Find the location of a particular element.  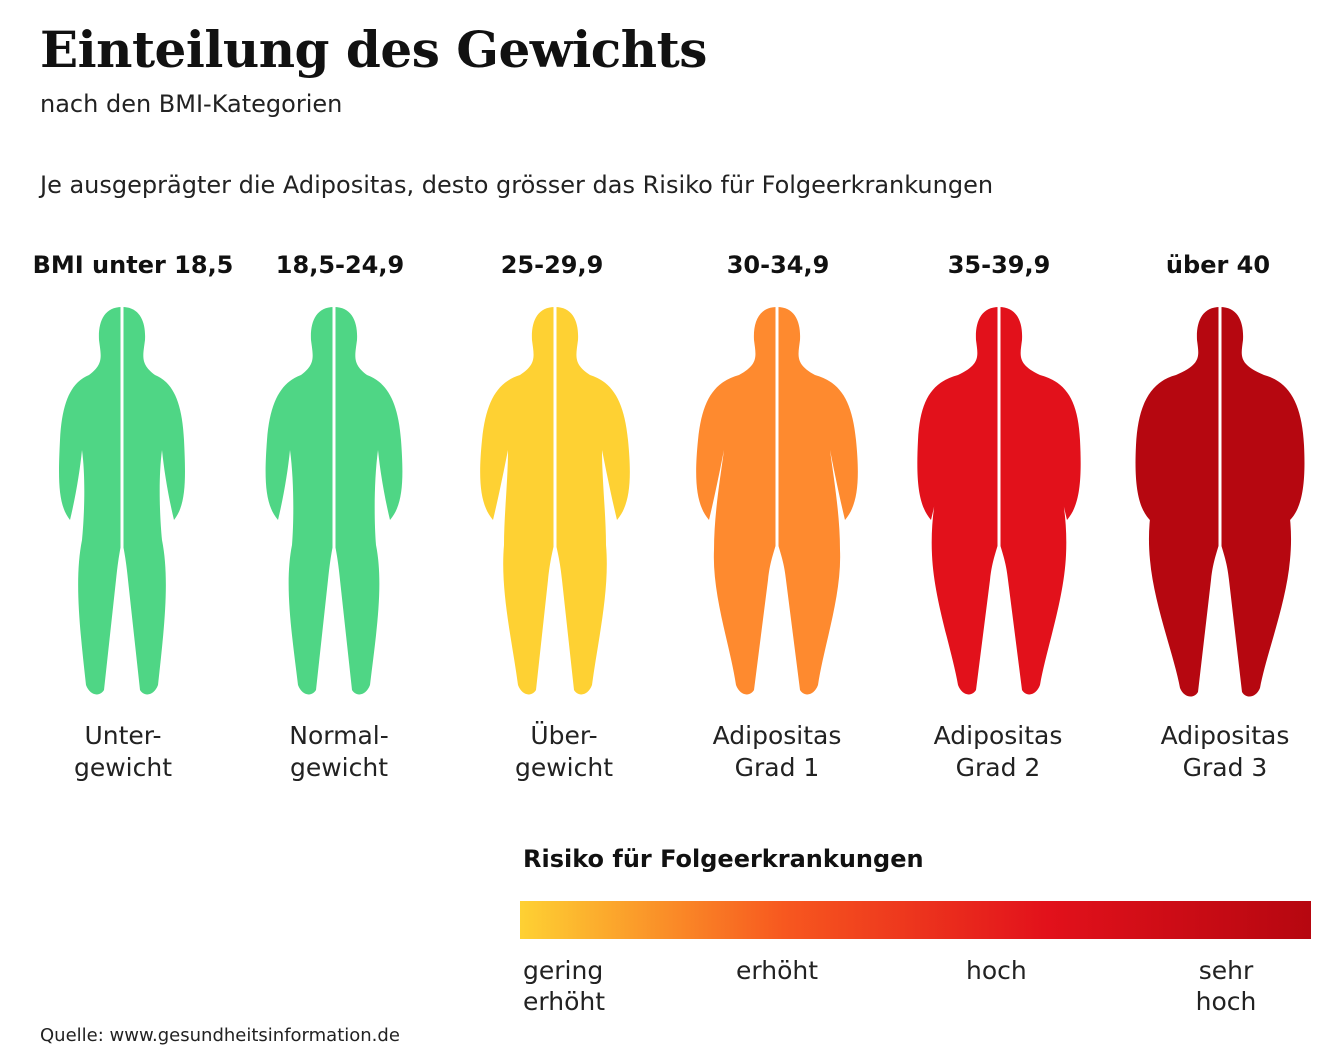

risk-level-label: sehr hoch is located at coordinates (1226, 986).